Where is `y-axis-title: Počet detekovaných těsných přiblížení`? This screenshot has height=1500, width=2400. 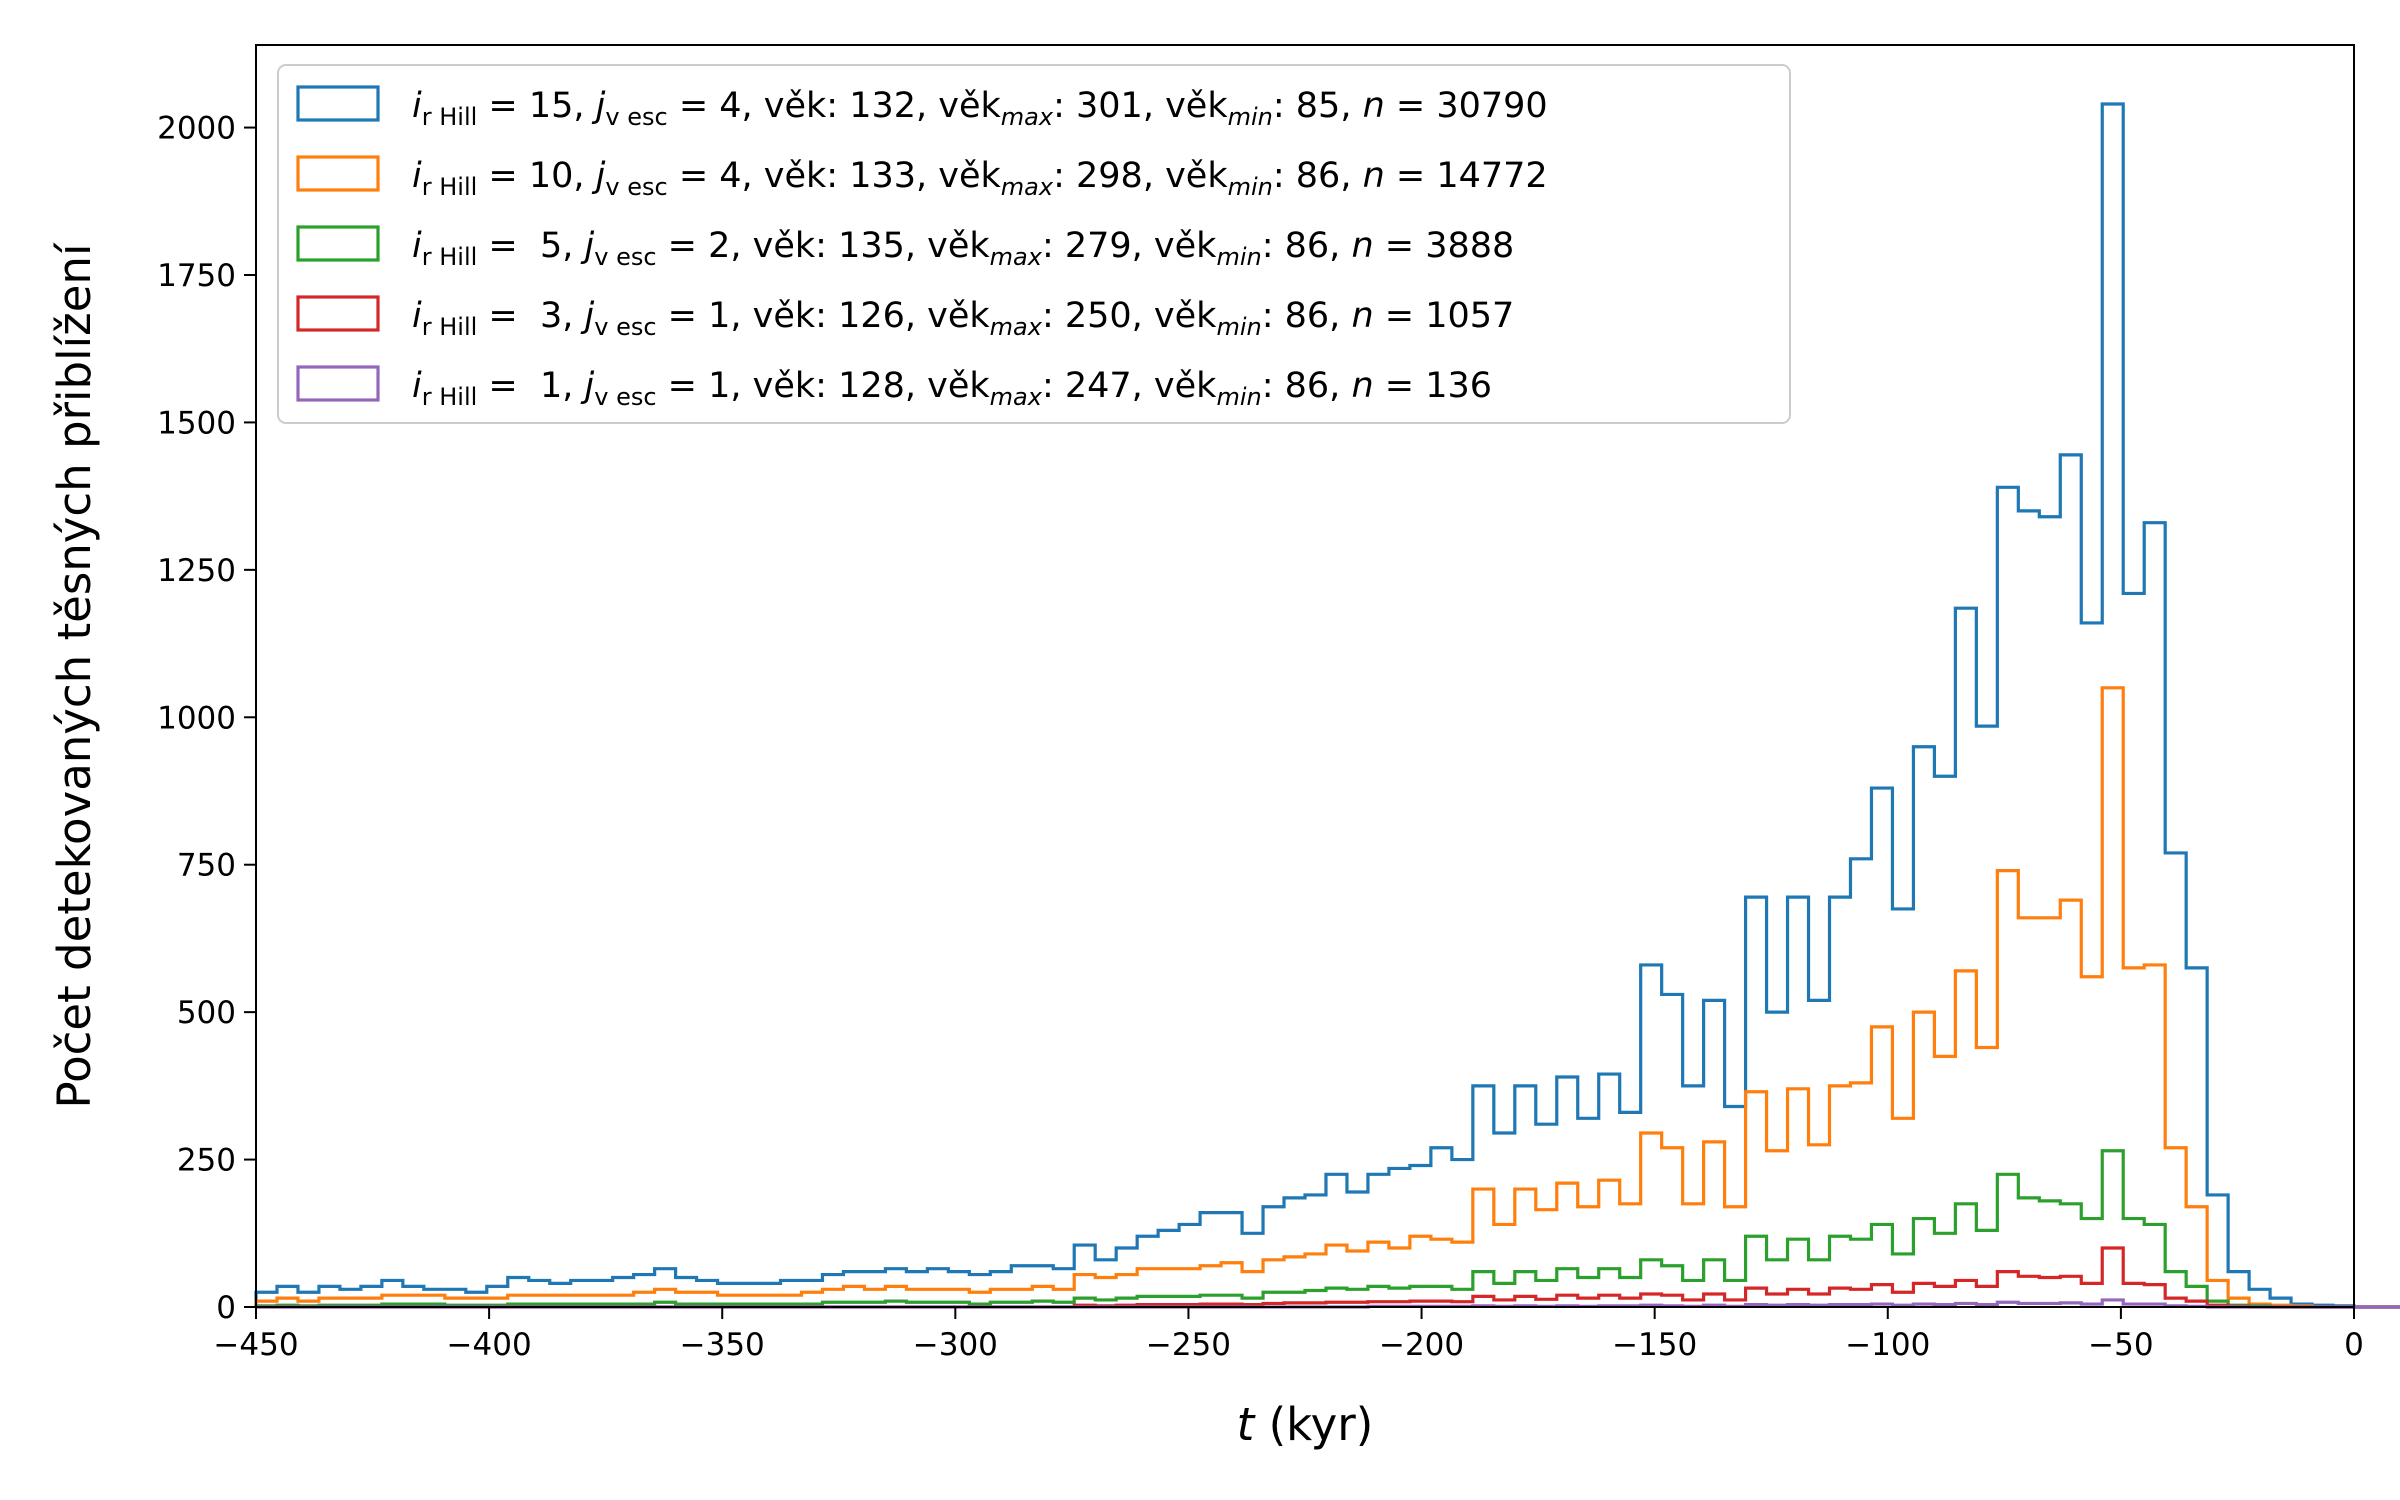 y-axis-title: Počet detekovaných těsných přiblížení is located at coordinates (74, 675).